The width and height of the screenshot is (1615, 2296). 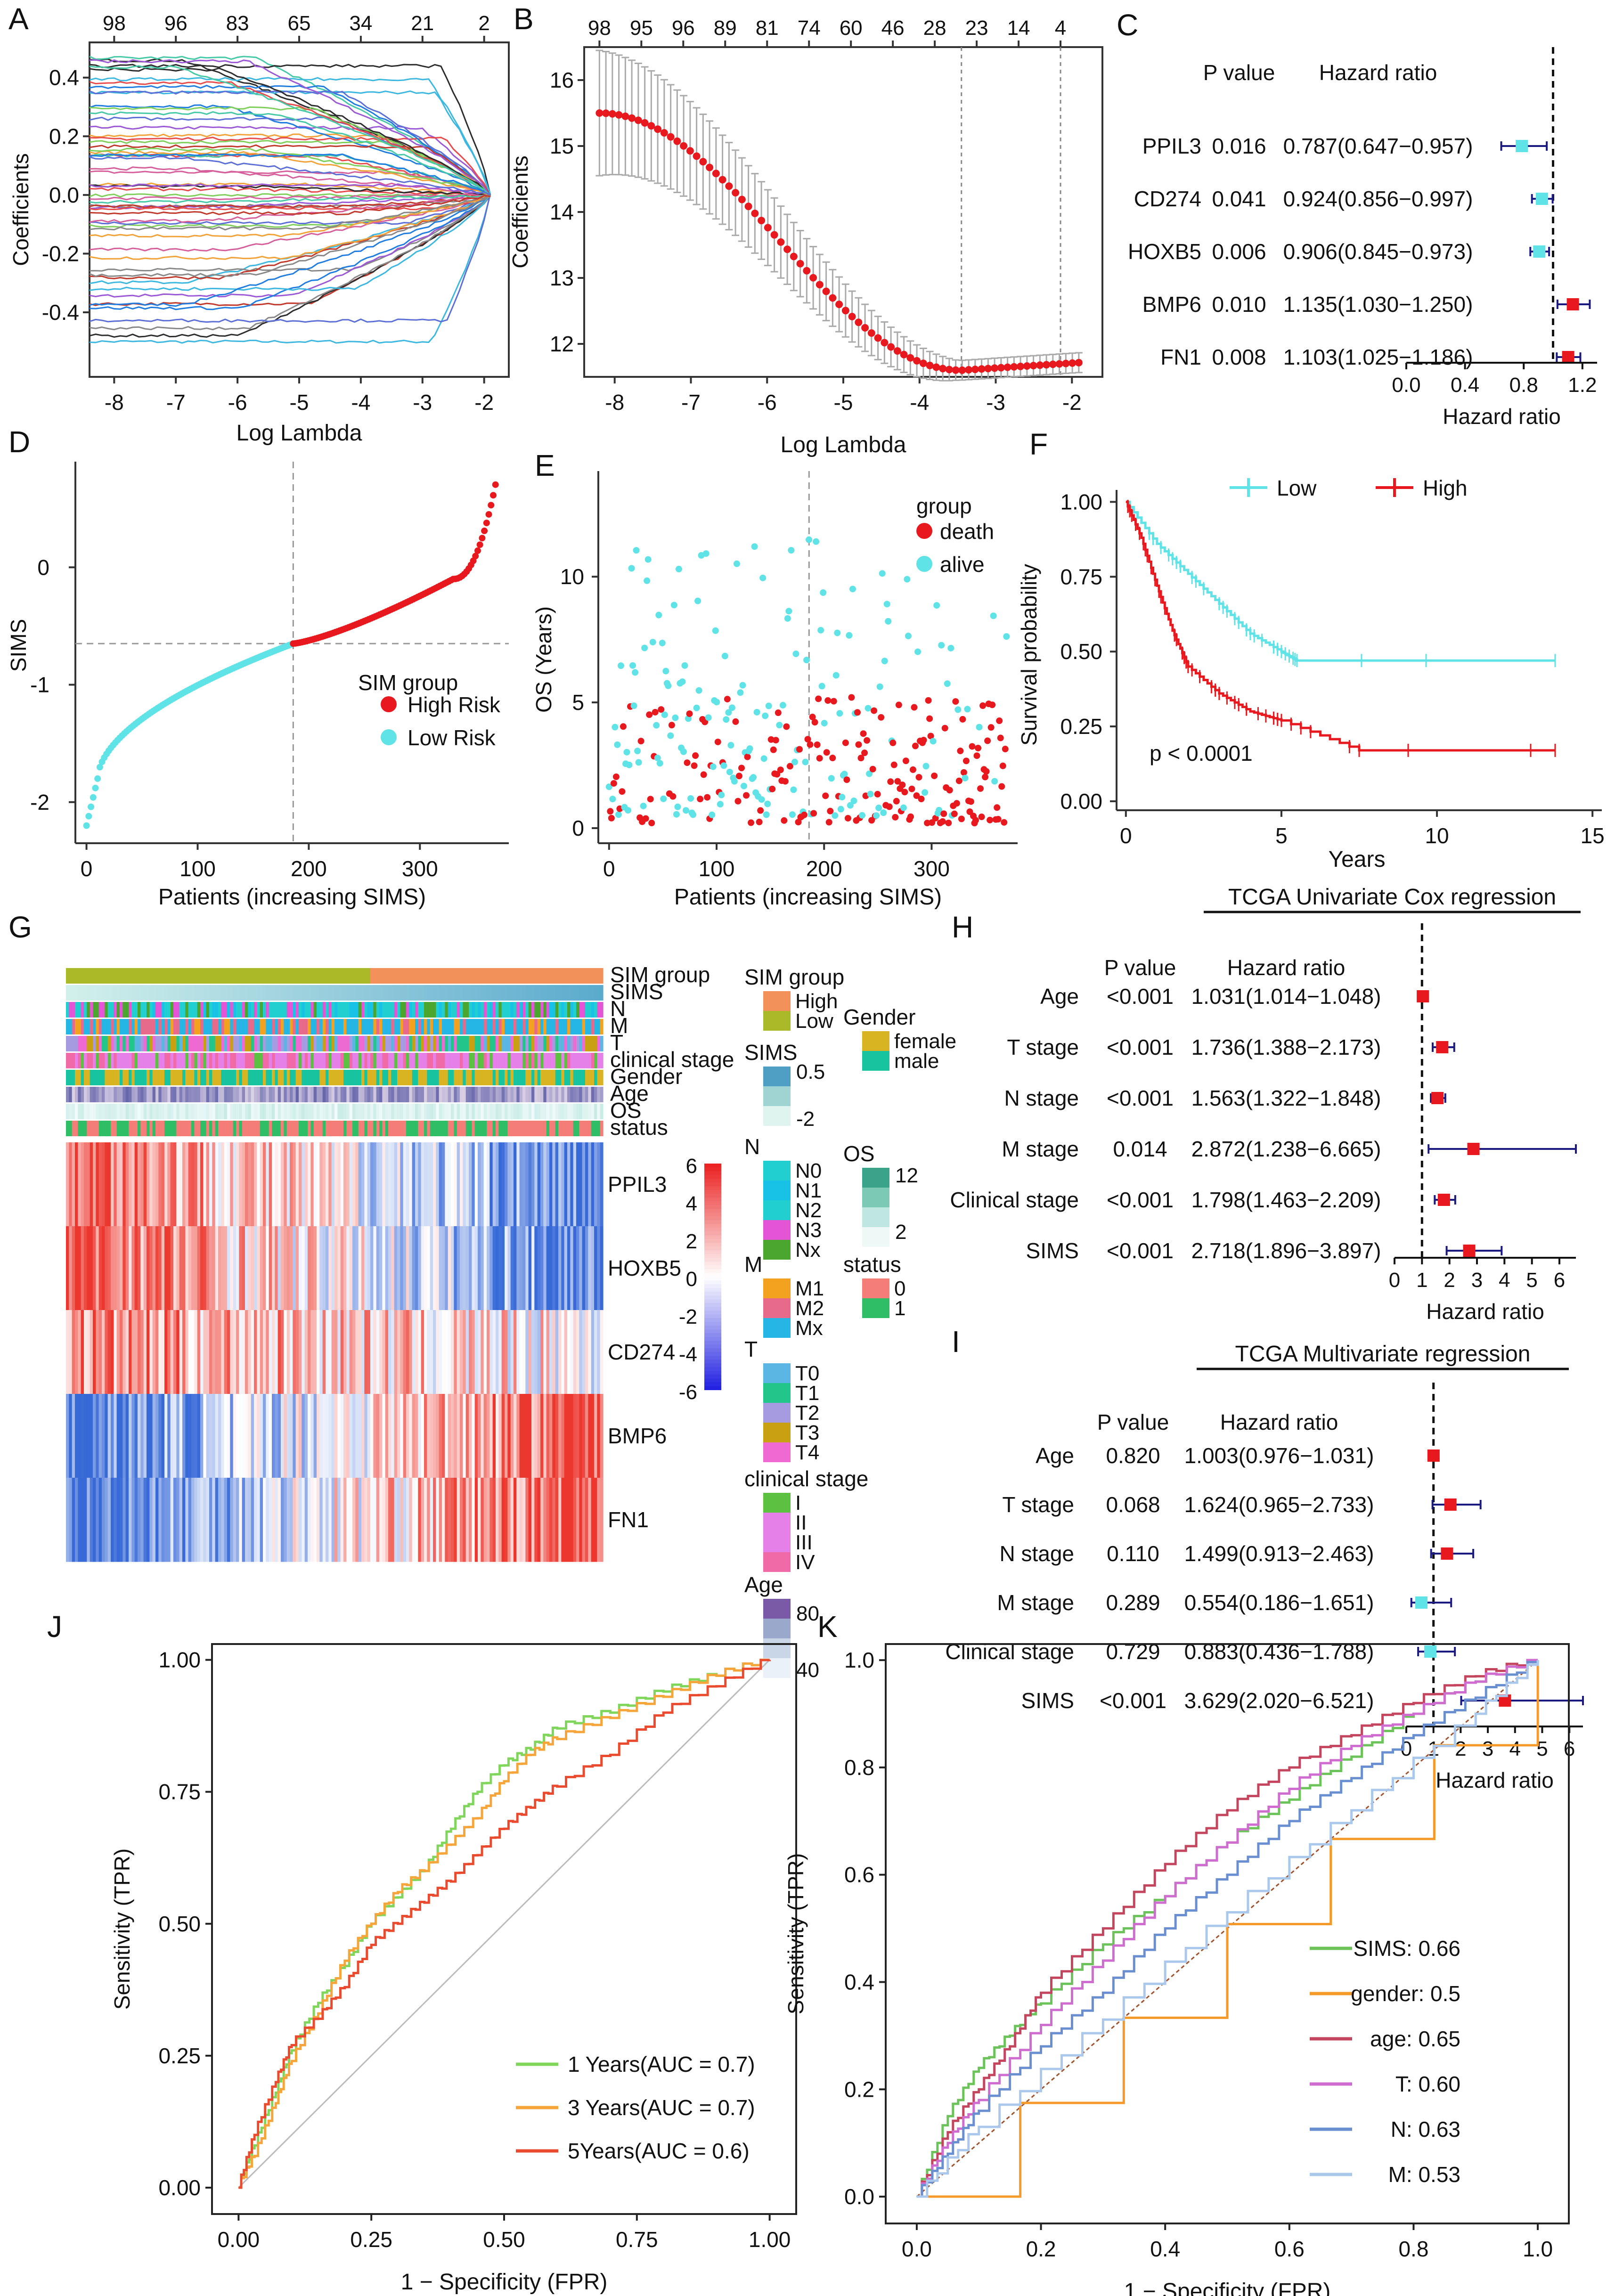 What do you see at coordinates (1279, 1700) in the screenshot?
I see `row-hazard-ratio: 3.629(2.020−6.521)` at bounding box center [1279, 1700].